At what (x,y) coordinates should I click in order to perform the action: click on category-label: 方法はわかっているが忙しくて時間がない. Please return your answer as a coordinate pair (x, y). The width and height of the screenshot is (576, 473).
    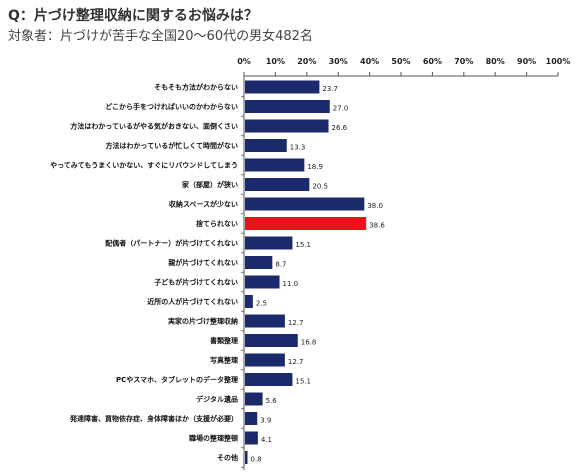
    Looking at the image, I should click on (172, 145).